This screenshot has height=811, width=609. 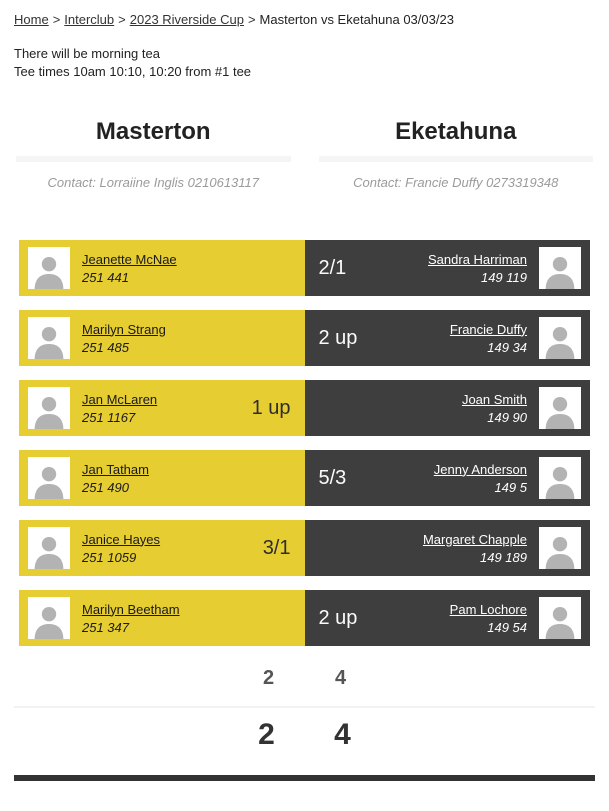 I want to click on home-player-link: Janice Hayes, so click(x=121, y=539).